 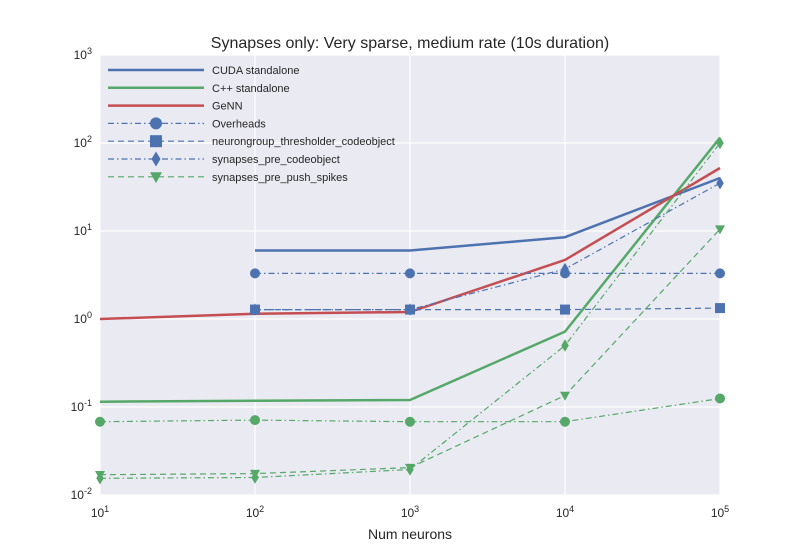 What do you see at coordinates (276, 160) in the screenshot?
I see `legend-label: synapses_pre_codeobject` at bounding box center [276, 160].